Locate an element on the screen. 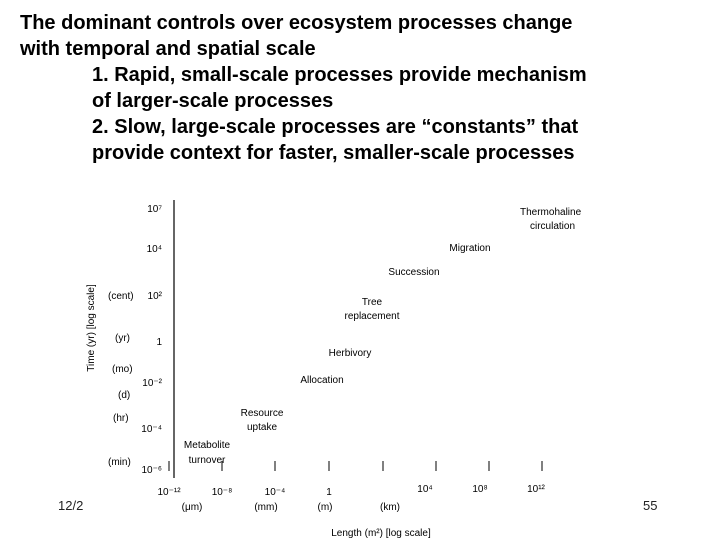 The height and width of the screenshot is (540, 720). process-label-line: Succession is located at coordinates (413, 272).